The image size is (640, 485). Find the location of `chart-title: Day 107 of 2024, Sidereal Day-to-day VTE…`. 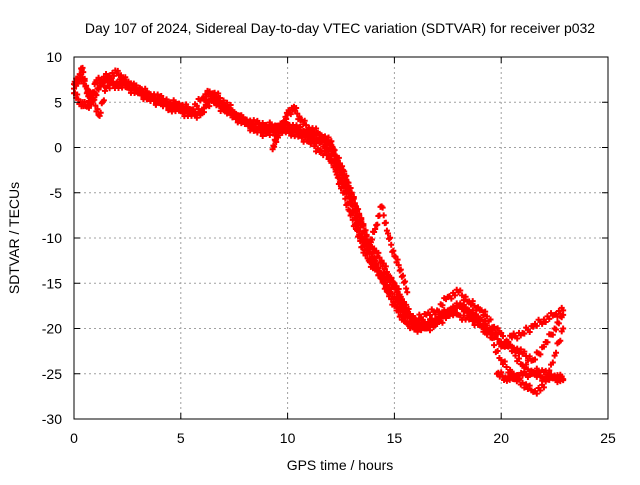

chart-title: Day 107 of 2024, Sidereal Day-to-day VTE… is located at coordinates (340, 28).